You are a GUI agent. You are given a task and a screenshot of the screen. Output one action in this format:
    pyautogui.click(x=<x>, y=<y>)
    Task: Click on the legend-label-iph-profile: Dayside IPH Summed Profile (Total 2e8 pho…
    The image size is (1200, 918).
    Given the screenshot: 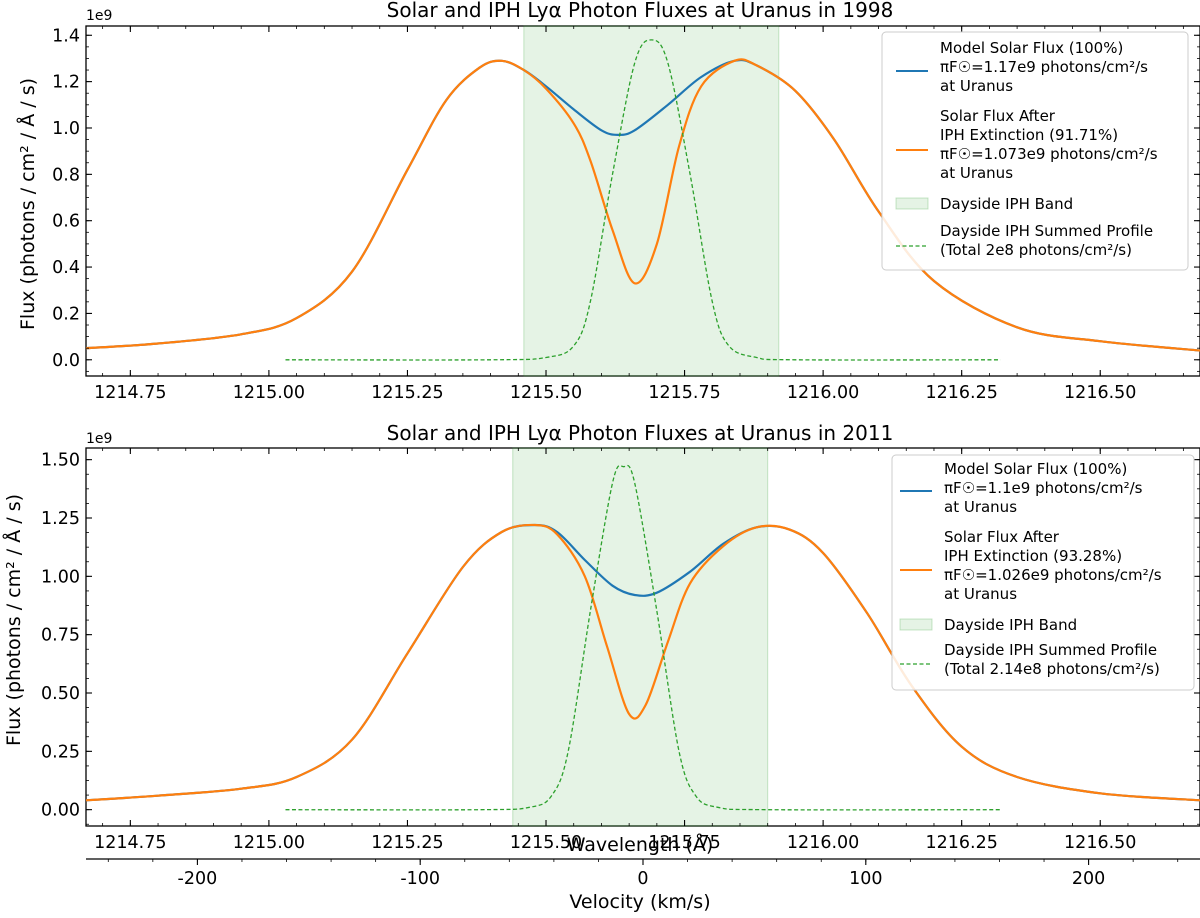 What is the action you would take?
    pyautogui.click(x=1046, y=240)
    